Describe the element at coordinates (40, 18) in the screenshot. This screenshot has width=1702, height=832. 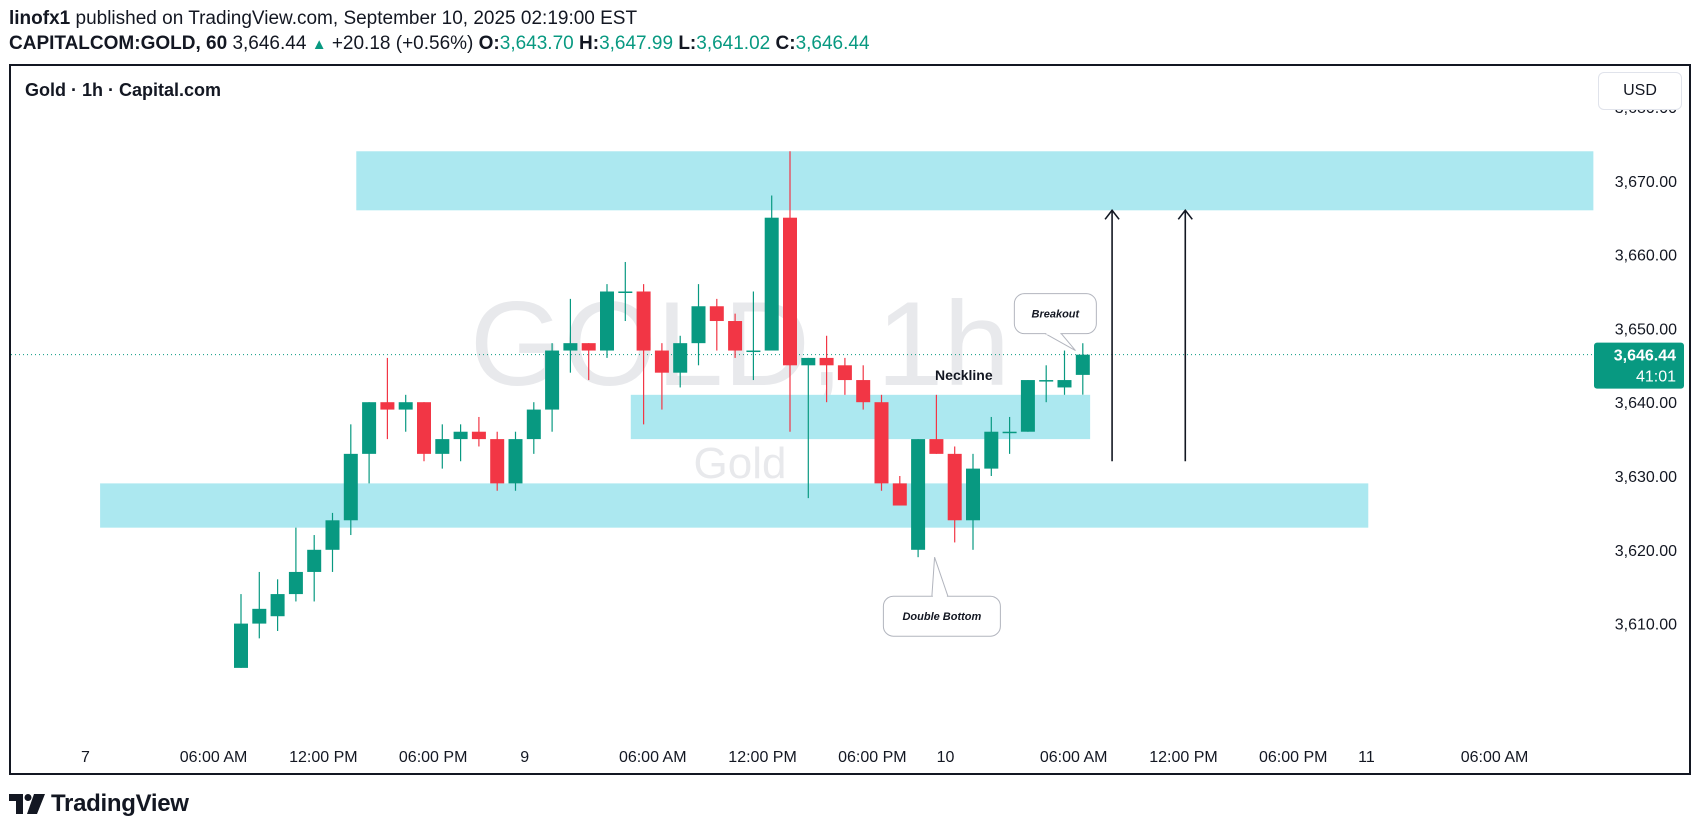
I see `publisher-name: linofx1` at that location.